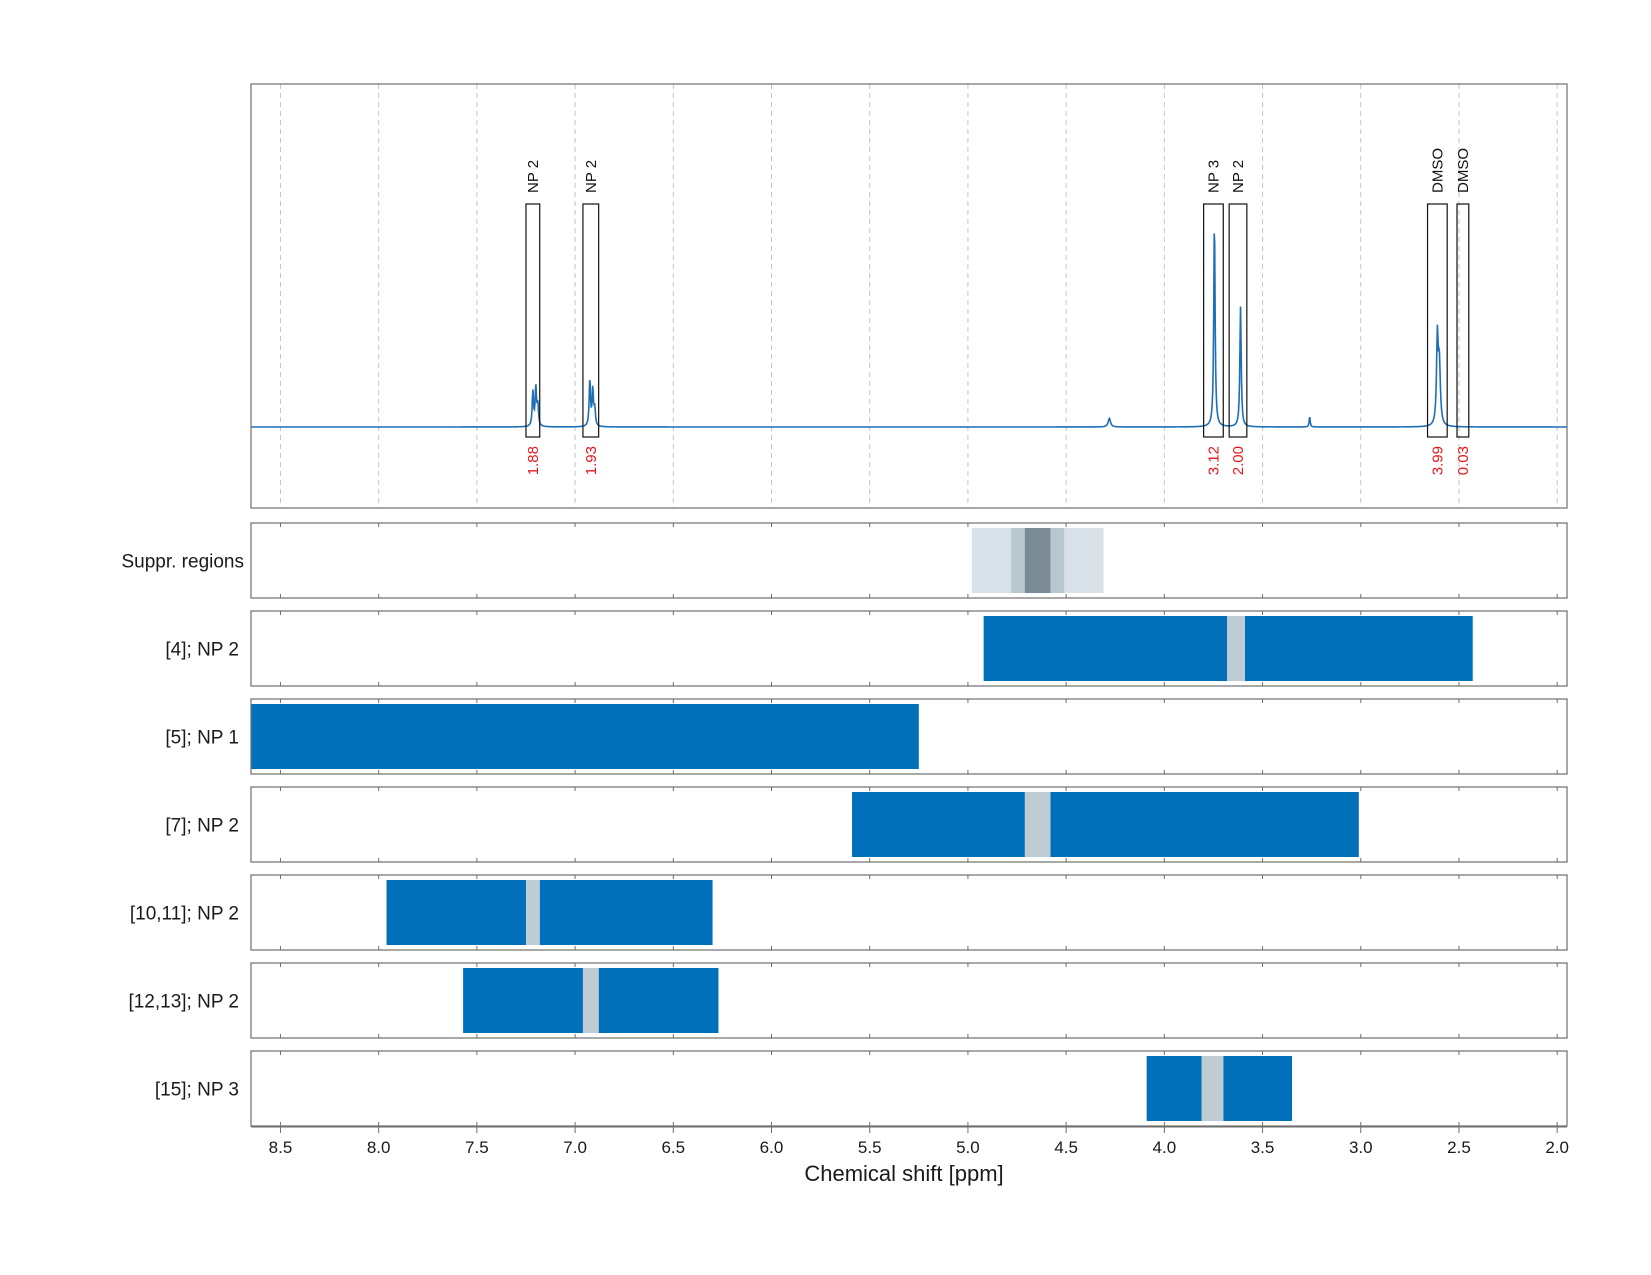 The image size is (1651, 1275). I want to click on track-row: [15]; NP 3, so click(861, 1088).